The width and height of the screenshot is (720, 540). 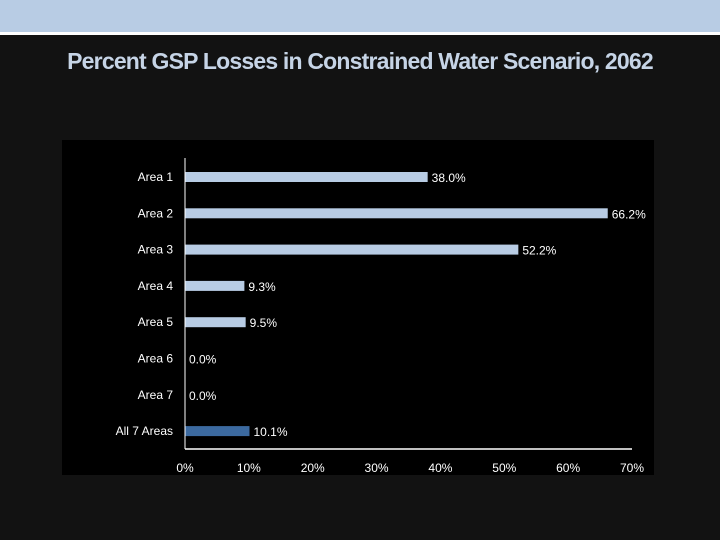 What do you see at coordinates (440, 468) in the screenshot?
I see `x-tick-label: 40%` at bounding box center [440, 468].